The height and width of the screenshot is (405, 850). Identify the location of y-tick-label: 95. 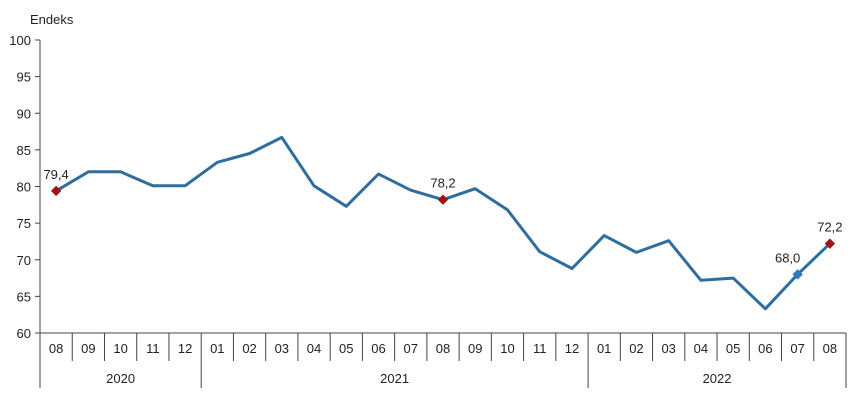
(24, 77).